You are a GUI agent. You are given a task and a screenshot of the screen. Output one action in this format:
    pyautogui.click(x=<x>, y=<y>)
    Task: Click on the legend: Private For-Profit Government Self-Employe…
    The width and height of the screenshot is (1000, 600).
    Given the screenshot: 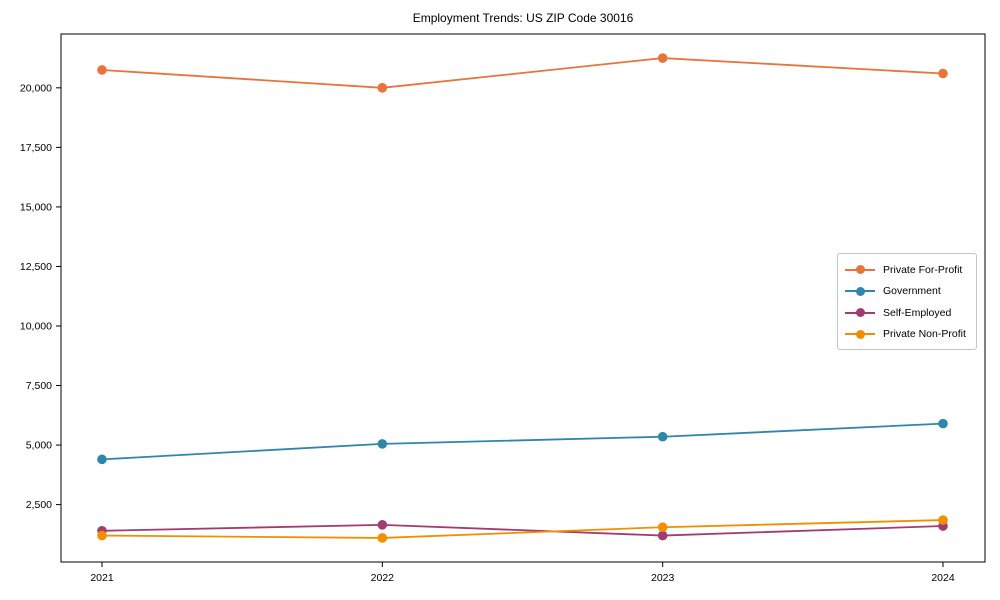 What is the action you would take?
    pyautogui.click(x=907, y=301)
    